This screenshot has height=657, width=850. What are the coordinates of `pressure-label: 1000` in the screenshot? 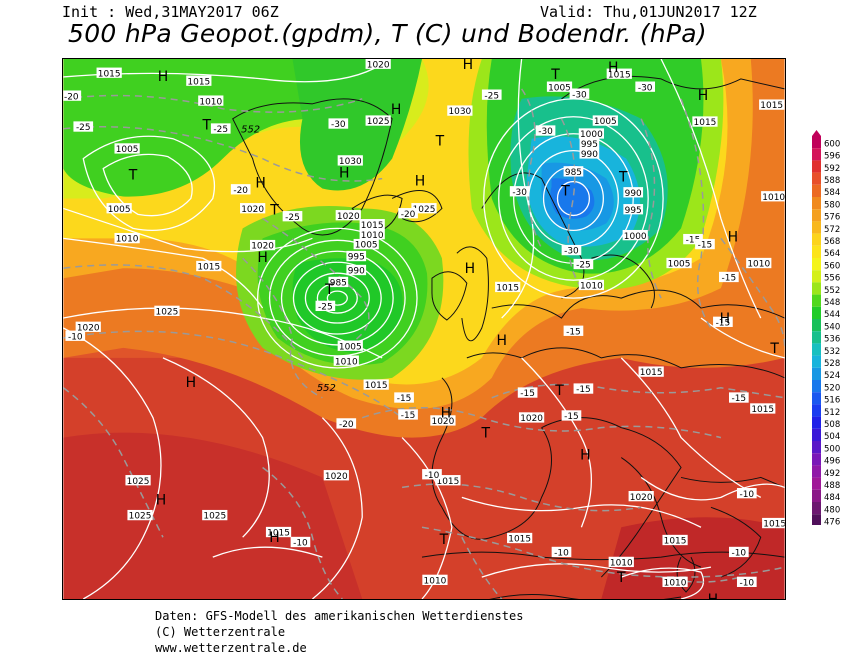 It's located at (591, 134).